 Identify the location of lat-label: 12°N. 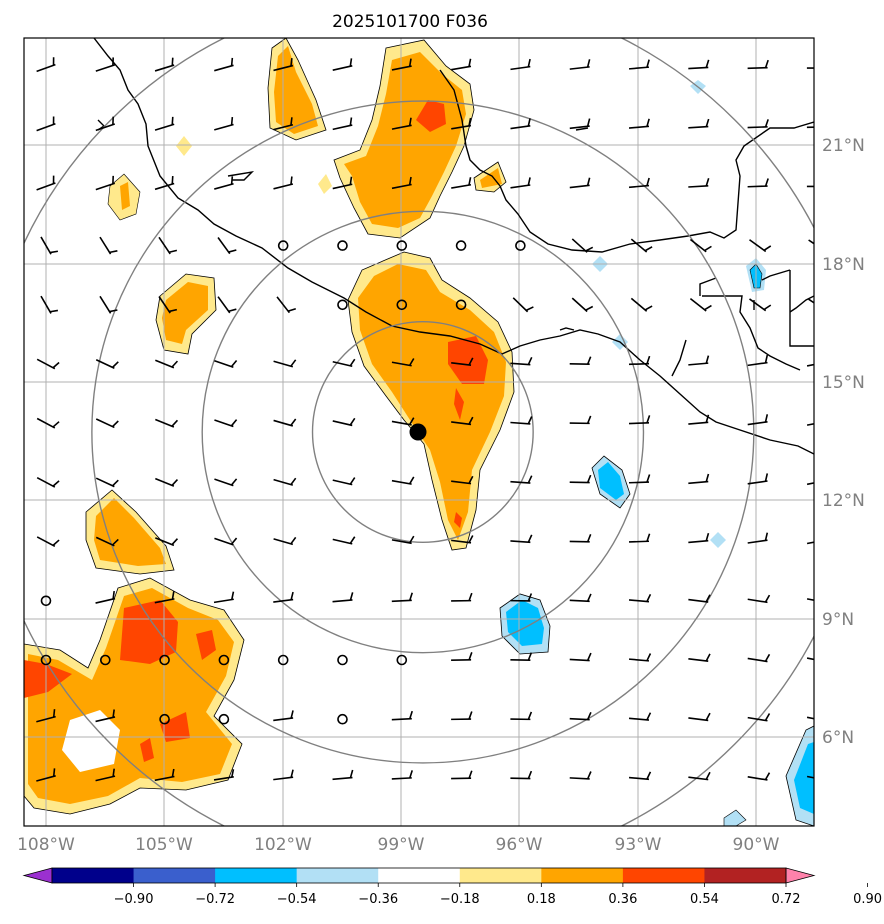
(843, 501).